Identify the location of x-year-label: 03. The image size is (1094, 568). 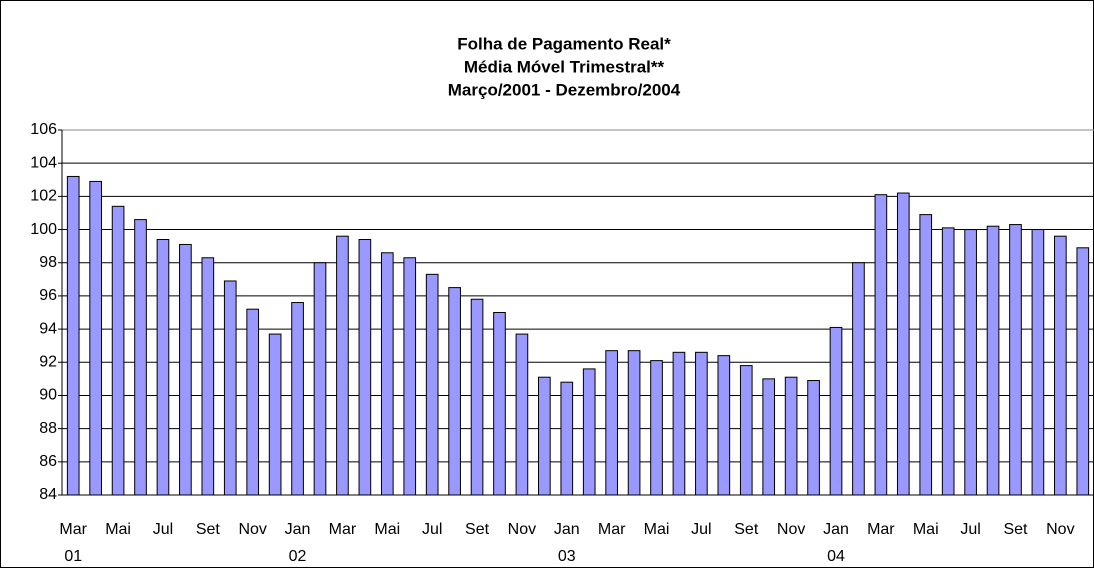
(567, 556).